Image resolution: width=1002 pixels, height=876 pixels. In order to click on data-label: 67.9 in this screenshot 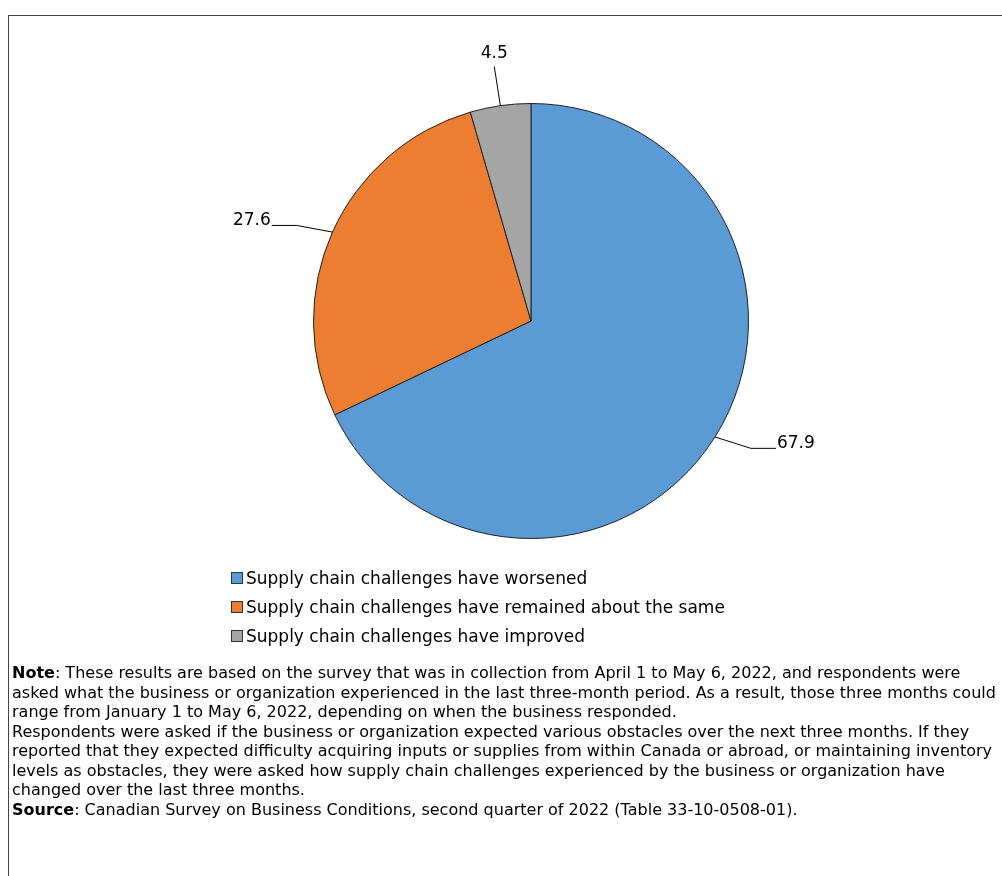, I will do `click(795, 442)`.